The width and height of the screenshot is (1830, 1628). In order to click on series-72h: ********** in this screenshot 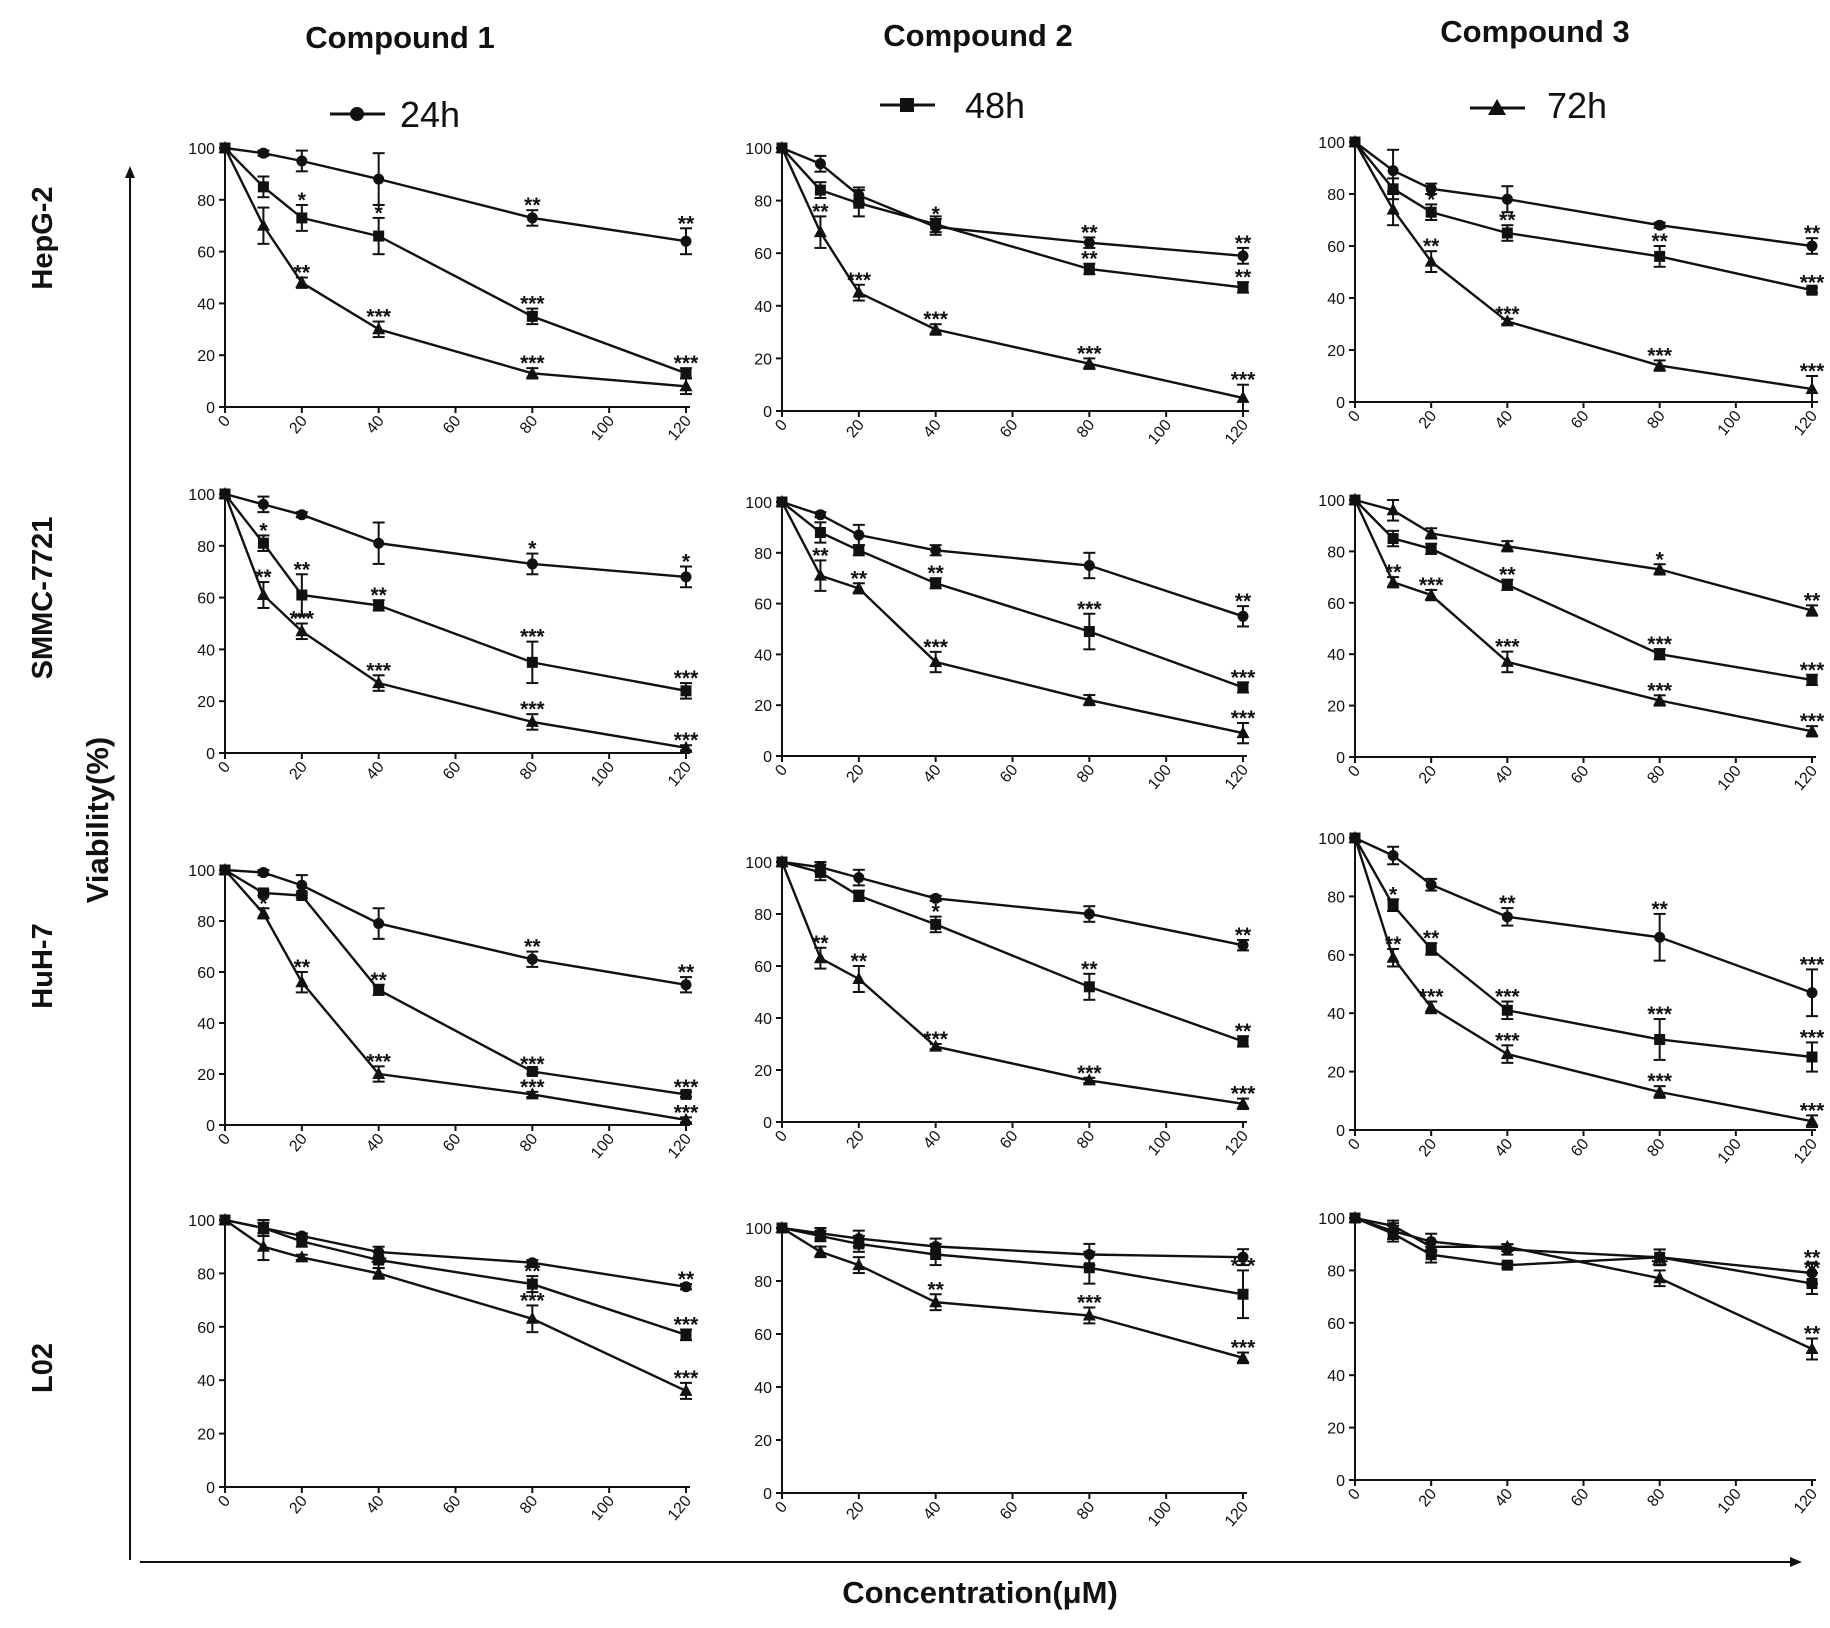, I will do `click(1015, 620)`.